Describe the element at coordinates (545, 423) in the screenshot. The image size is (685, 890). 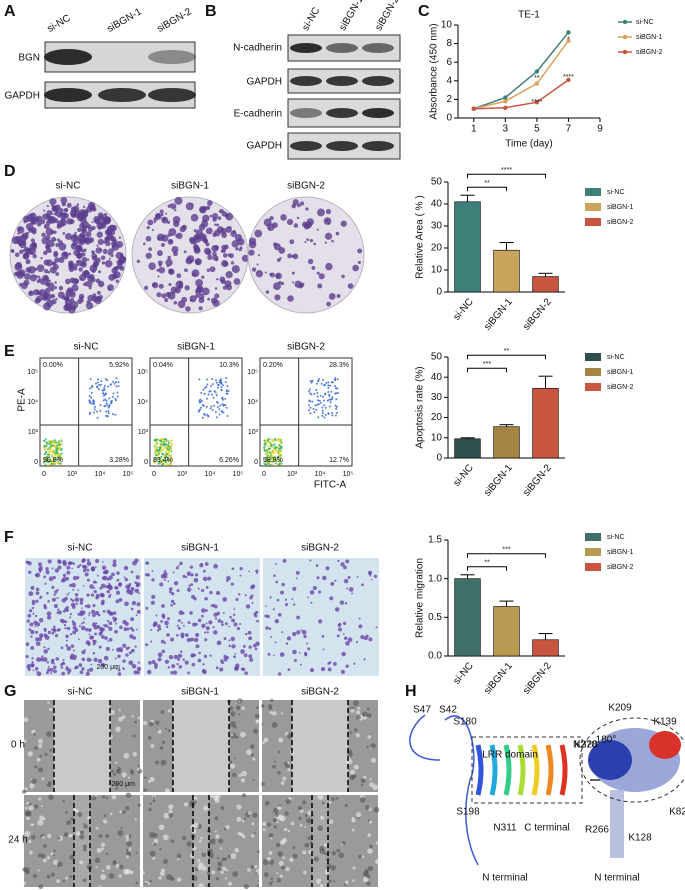
I see `bar` at that location.